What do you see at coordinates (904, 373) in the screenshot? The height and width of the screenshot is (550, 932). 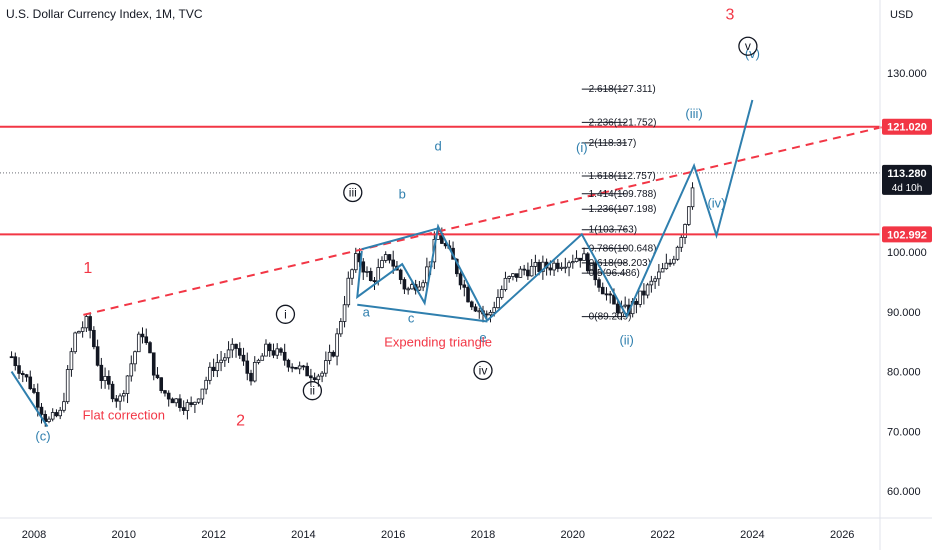 I see `y-tick-label: 80.000` at bounding box center [904, 373].